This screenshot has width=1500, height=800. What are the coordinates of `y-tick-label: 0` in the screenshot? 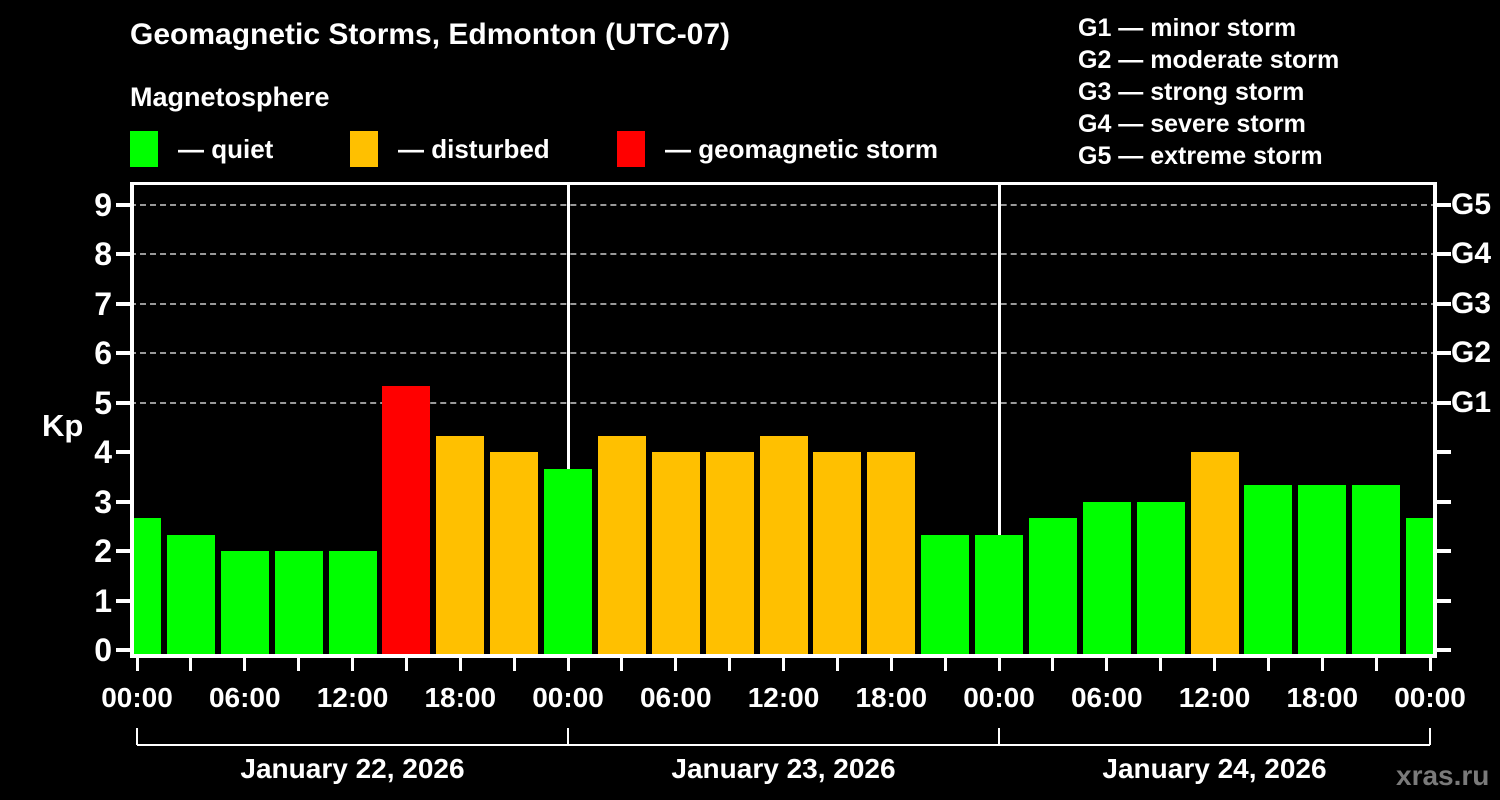 It's located at (103, 650).